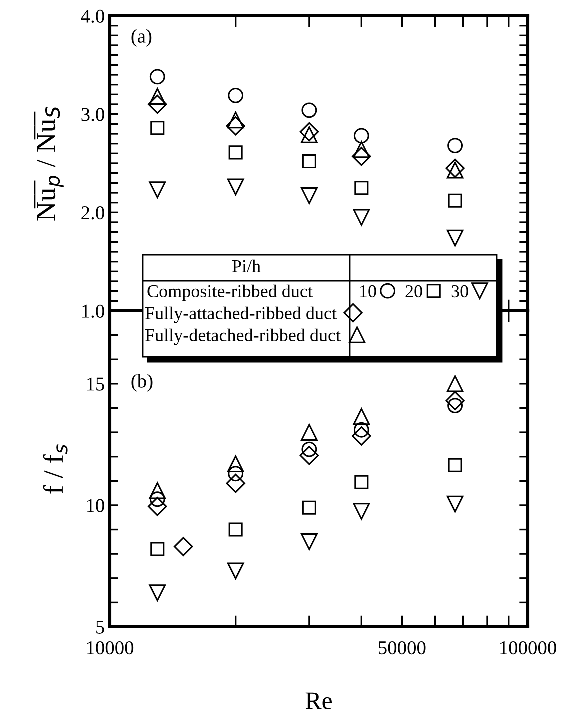  I want to click on annotation: Composite-ribbed duct, so click(230, 293).